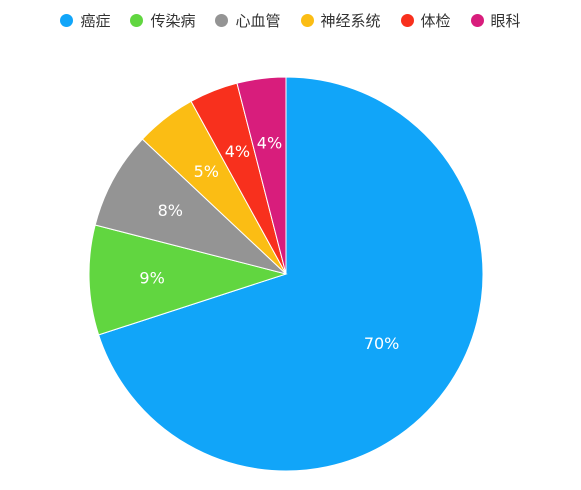  Describe the element at coordinates (173, 20) in the screenshot. I see `legend-label-infectious: 传染病` at that location.